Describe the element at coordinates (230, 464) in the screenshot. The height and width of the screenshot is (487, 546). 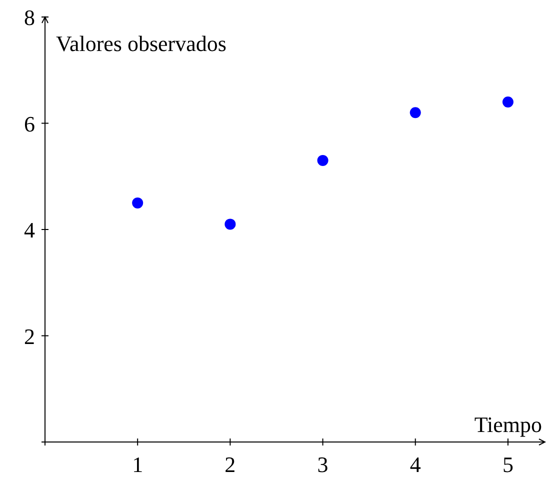
I see `x-tick-label: 2` at that location.